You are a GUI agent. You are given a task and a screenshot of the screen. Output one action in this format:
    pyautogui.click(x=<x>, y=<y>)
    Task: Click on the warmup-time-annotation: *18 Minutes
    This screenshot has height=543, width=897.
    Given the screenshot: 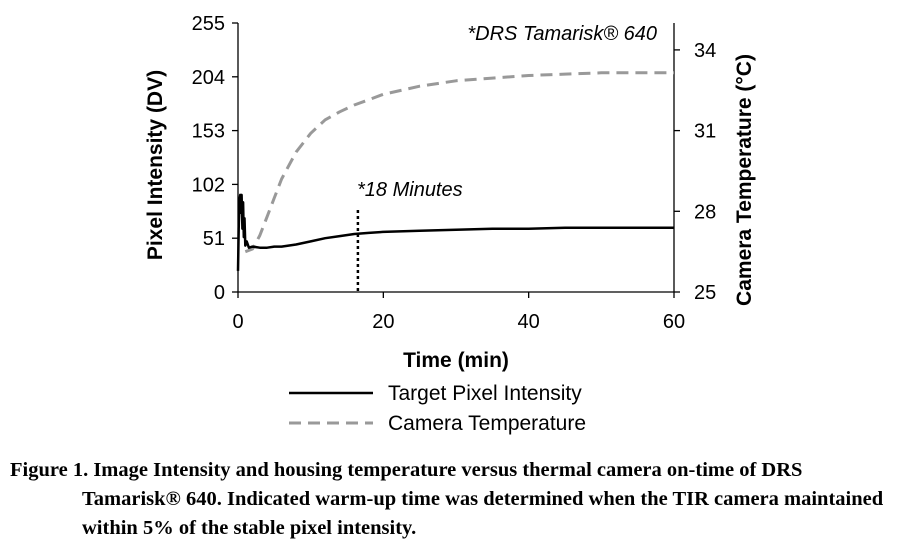 What is the action you would take?
    pyautogui.click(x=410, y=190)
    